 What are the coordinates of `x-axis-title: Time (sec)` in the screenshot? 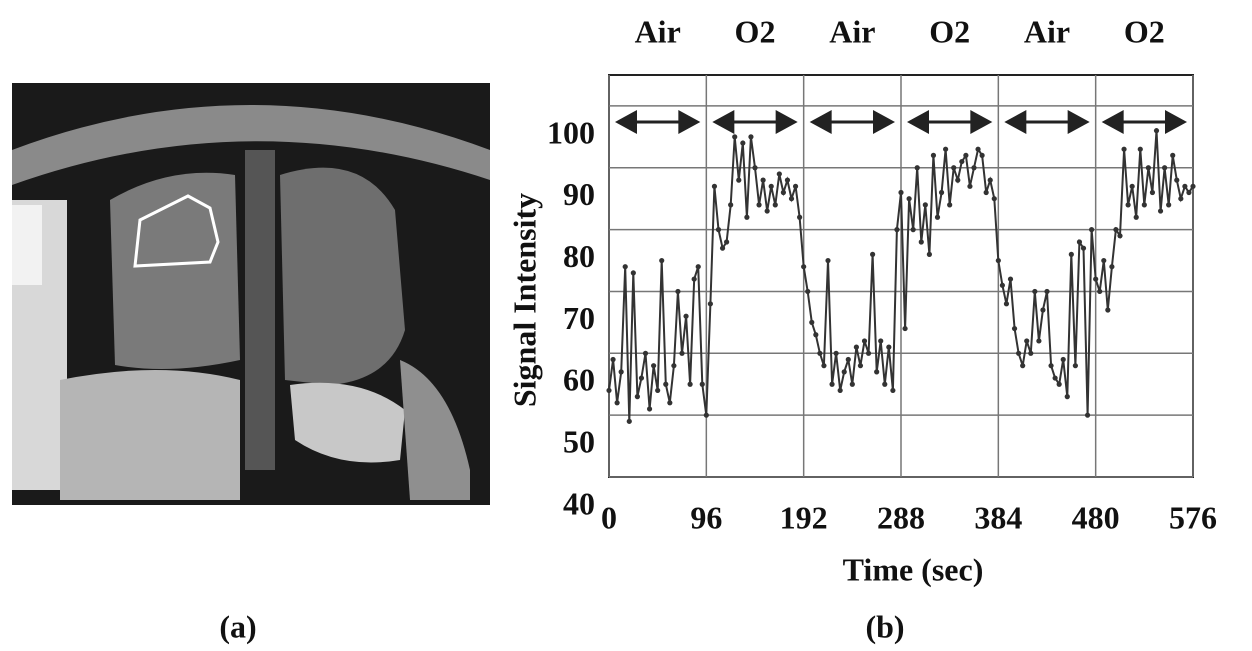 It's located at (913, 569).